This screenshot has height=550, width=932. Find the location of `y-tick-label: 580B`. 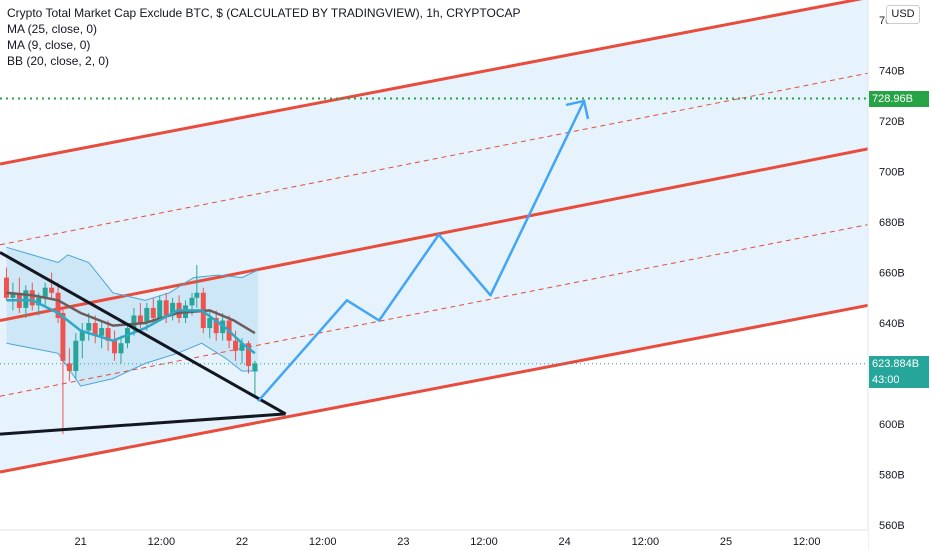

y-tick-label: 580B is located at coordinates (892, 475).